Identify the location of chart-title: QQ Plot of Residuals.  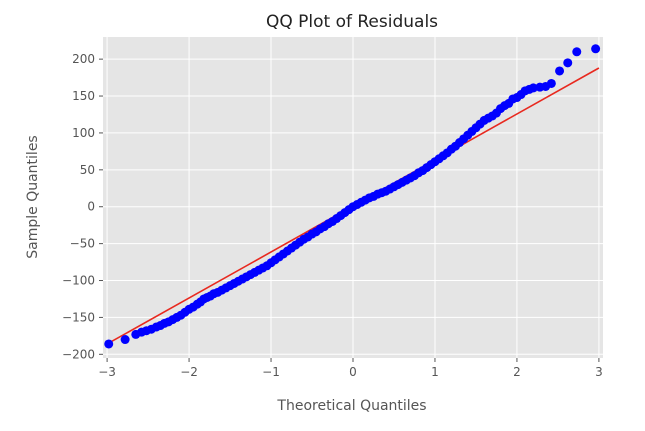
(352, 22).